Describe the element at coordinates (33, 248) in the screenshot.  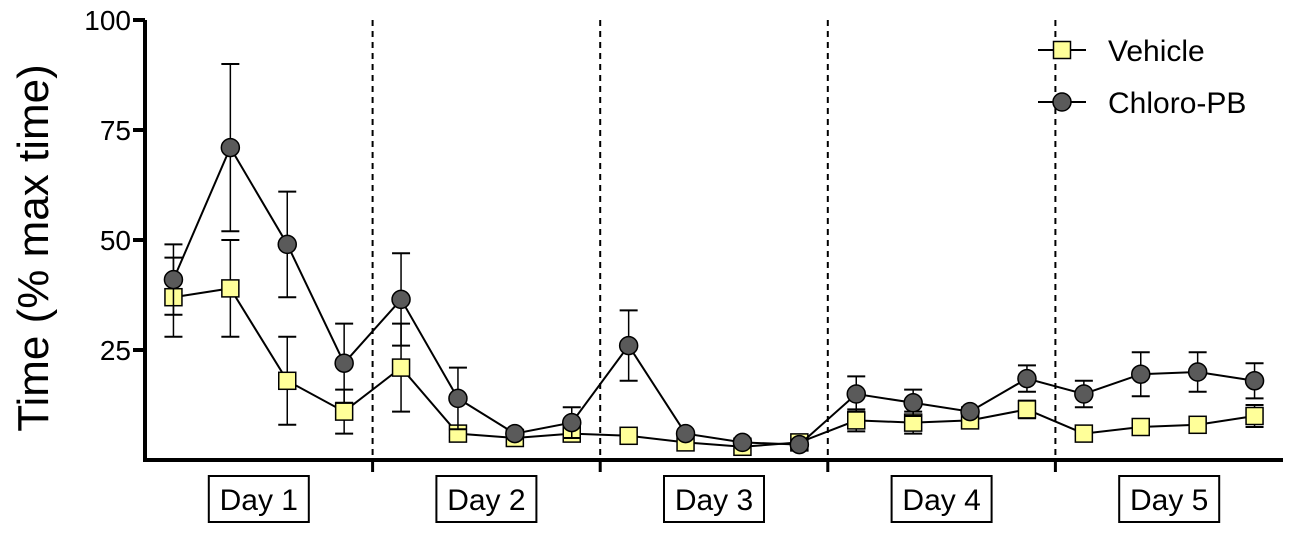
I see `y-axis-title: Time (% max time)` at that location.